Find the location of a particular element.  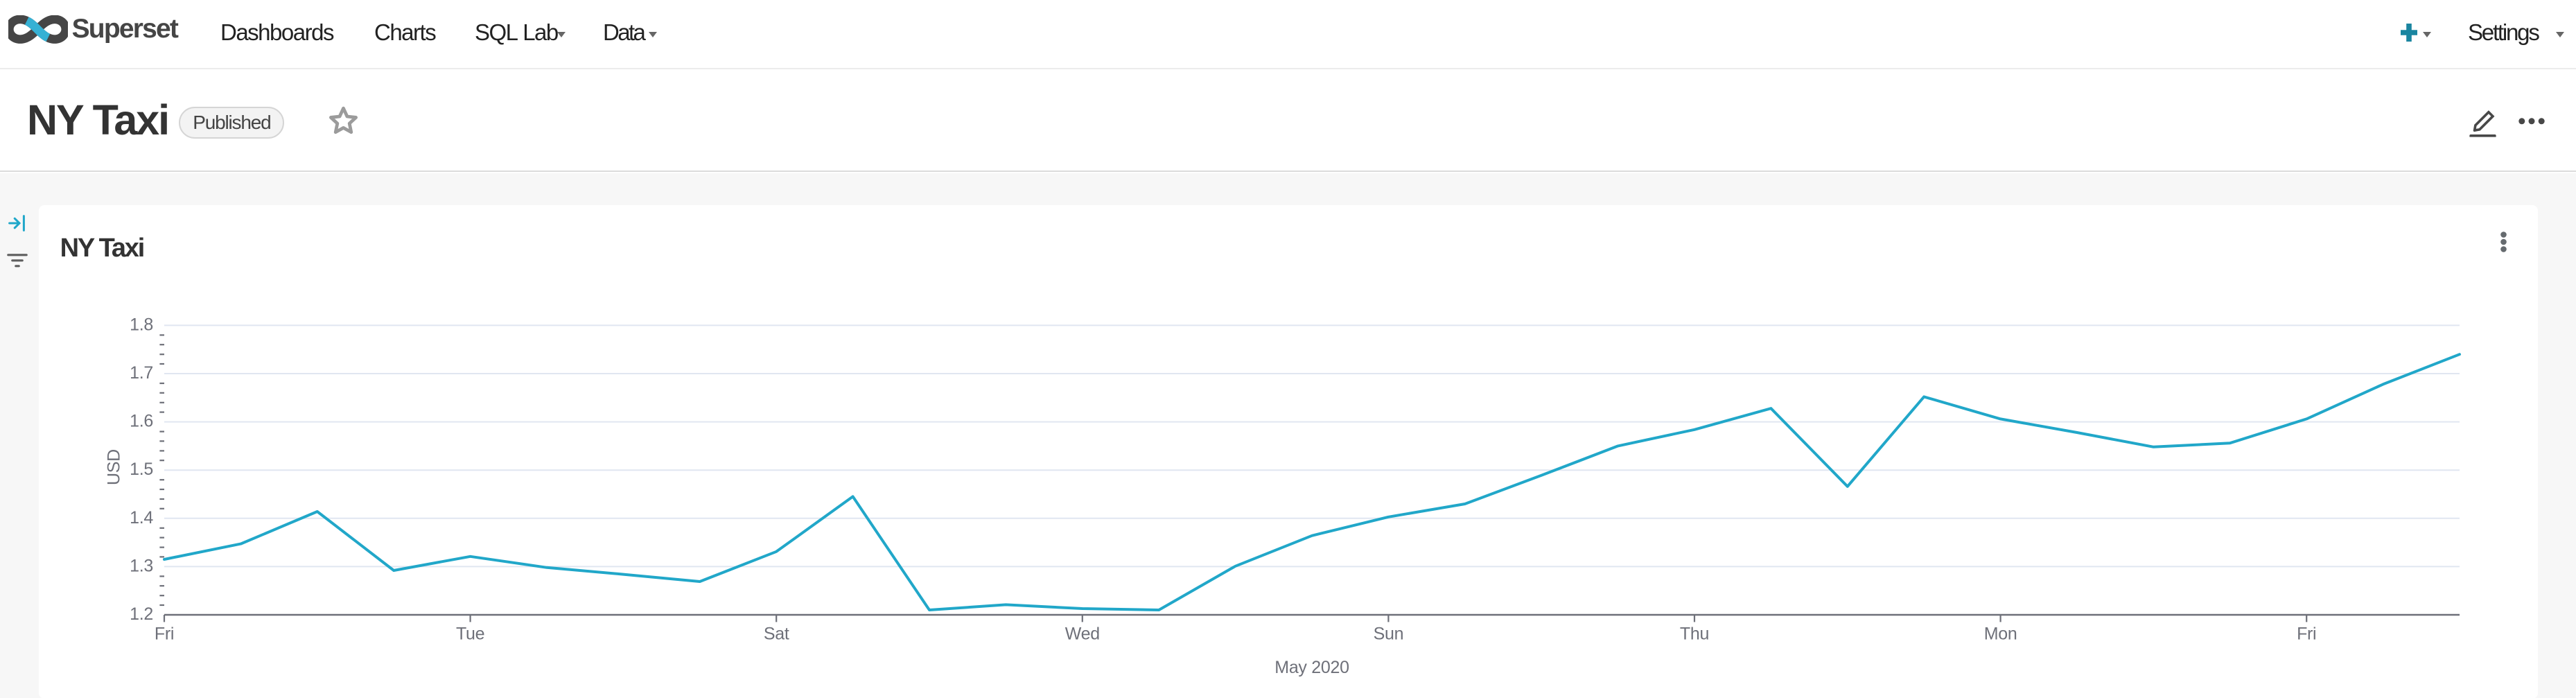

svg-text: Sat is located at coordinates (776, 633).